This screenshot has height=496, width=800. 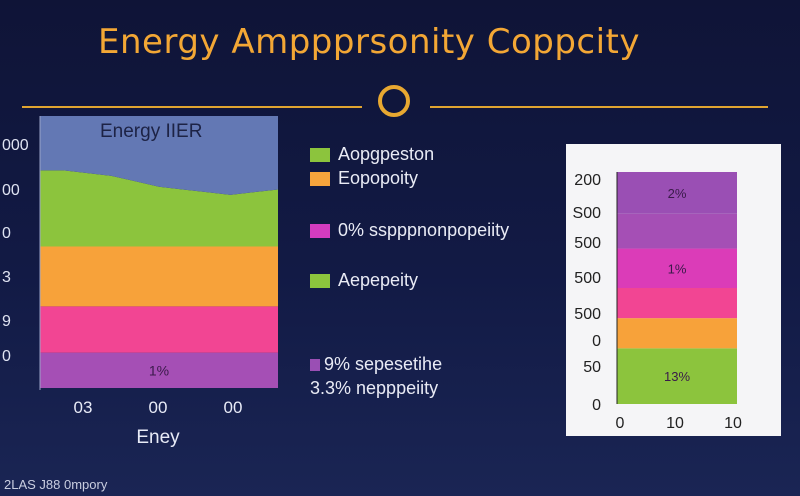 I want to click on bar-x-tick-label: 0, so click(x=620, y=423).